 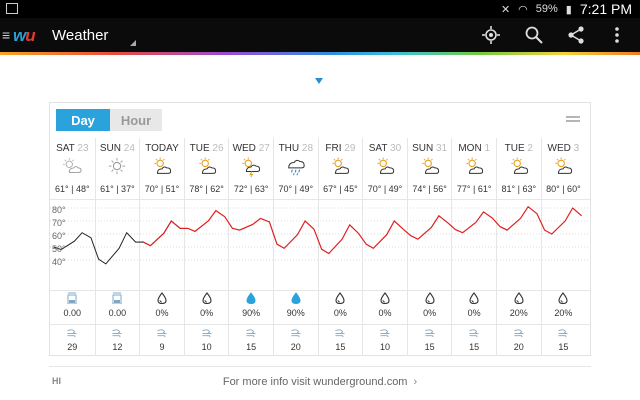 What do you see at coordinates (161, 247) in the screenshot?
I see `day-column: TODAY 70° | 51° 0% 9` at bounding box center [161, 247].